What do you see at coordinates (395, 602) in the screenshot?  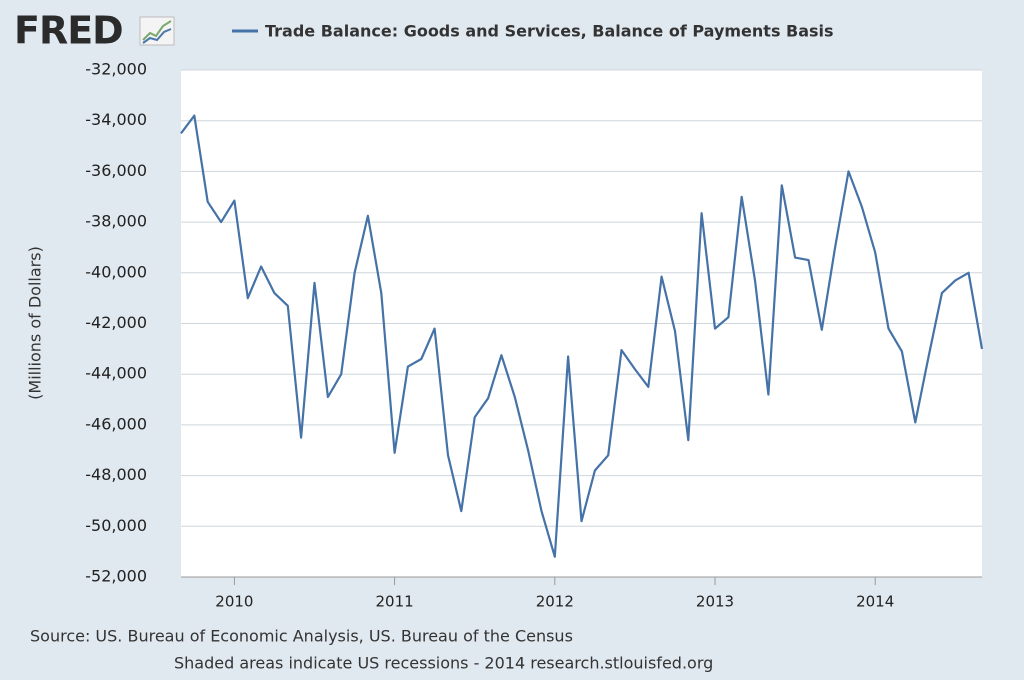 I see `x-tick-label: 2011` at bounding box center [395, 602].